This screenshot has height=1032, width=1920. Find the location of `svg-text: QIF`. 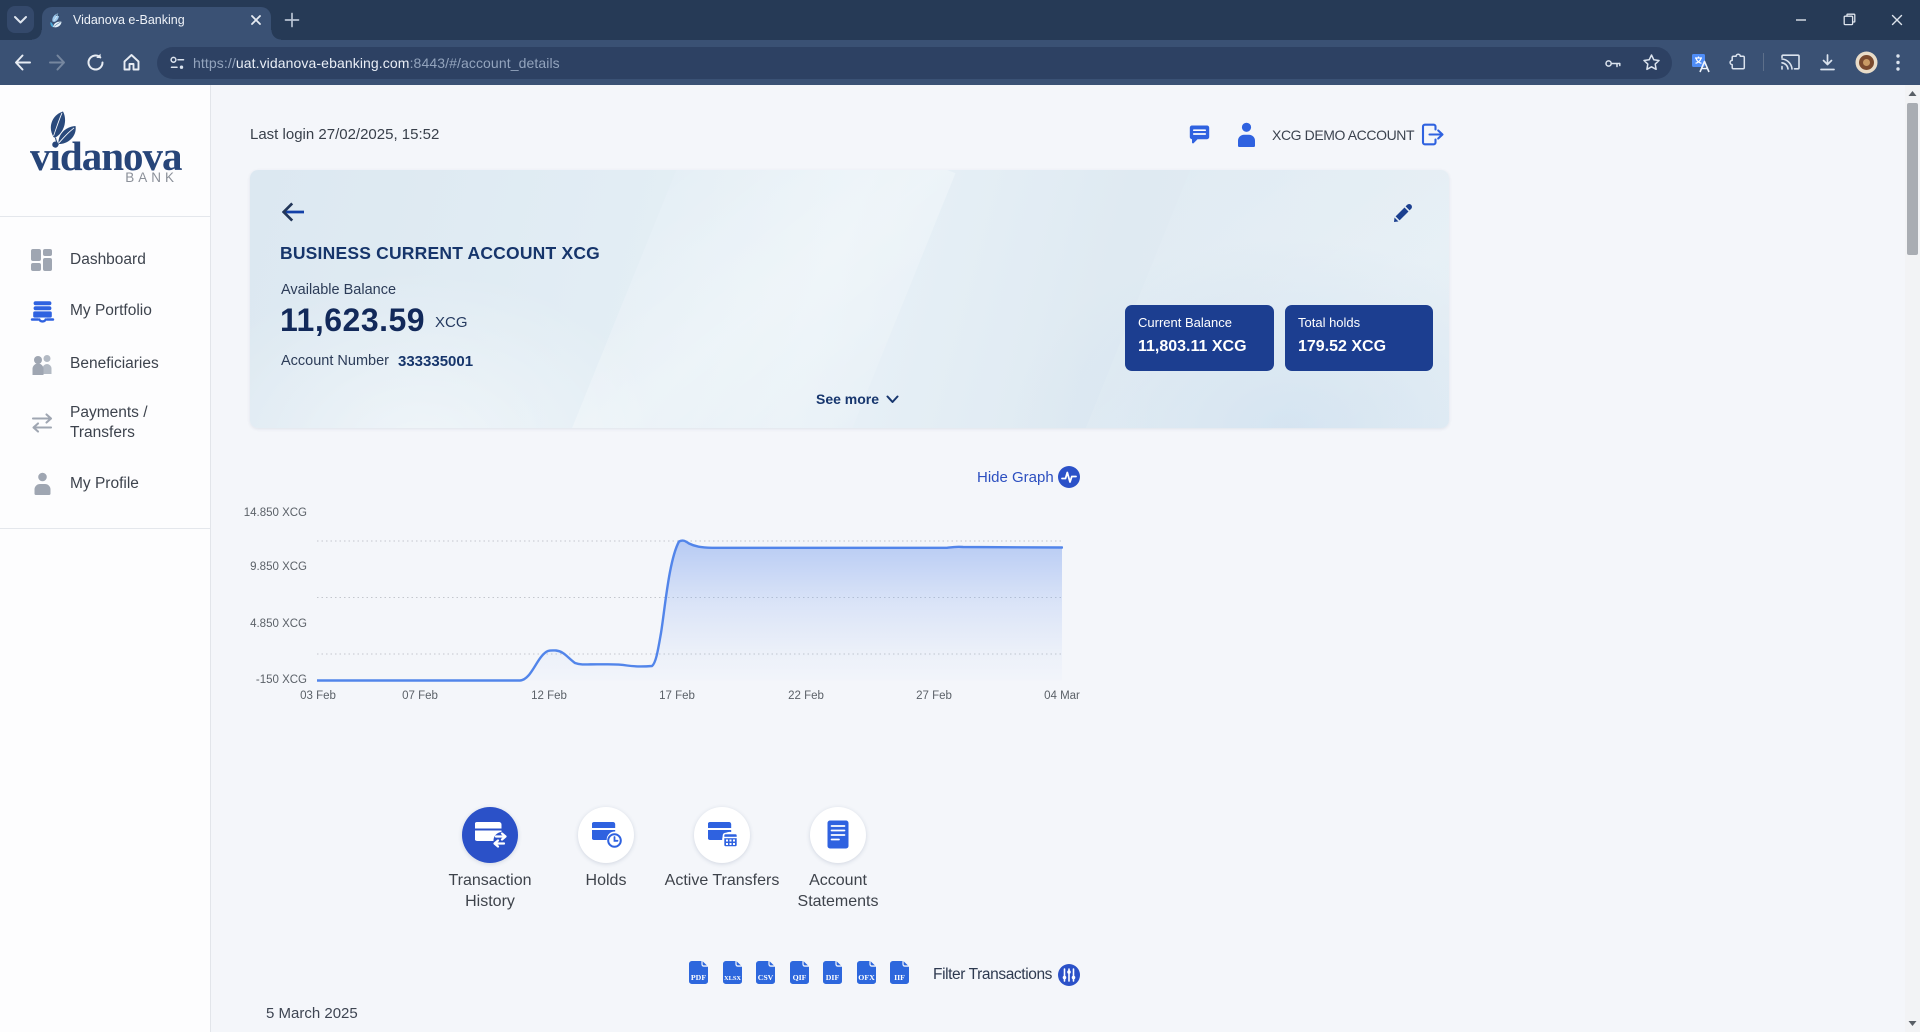

svg-text: QIF is located at coordinates (800, 977).